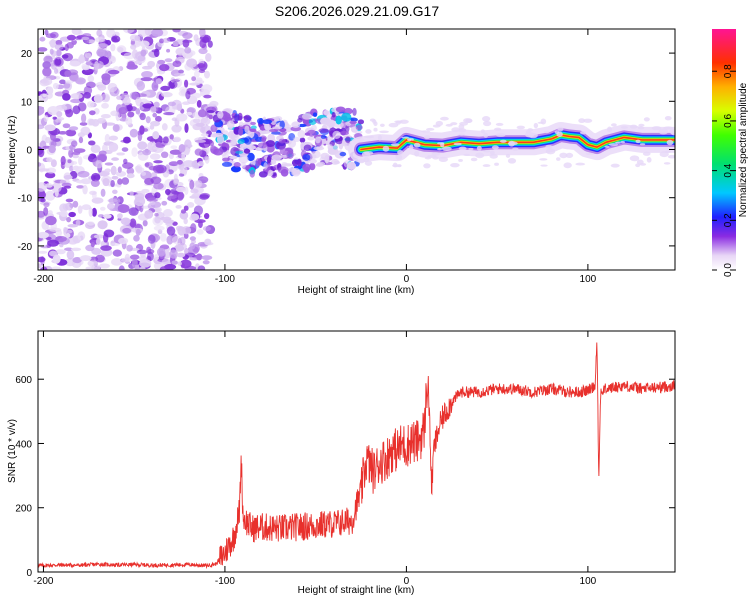  Describe the element at coordinates (225, 279) in the screenshot. I see `x-tick-label: -100` at that location.